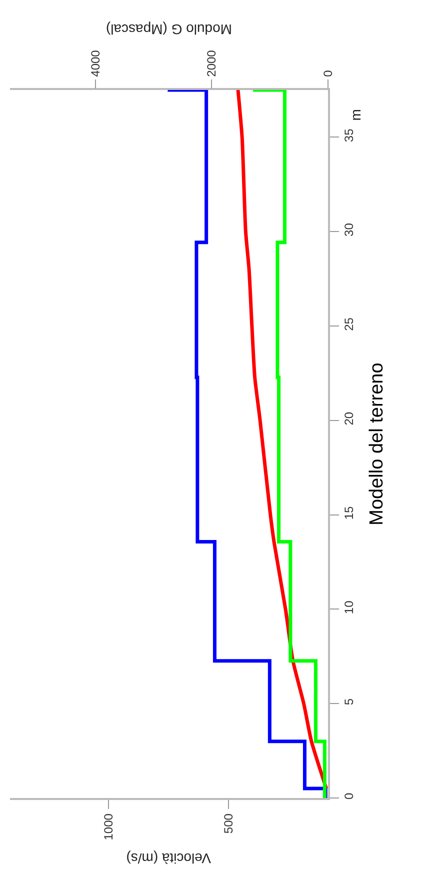  What do you see at coordinates (349, 796) in the screenshot?
I see `y-tick-label: 0` at bounding box center [349, 796].